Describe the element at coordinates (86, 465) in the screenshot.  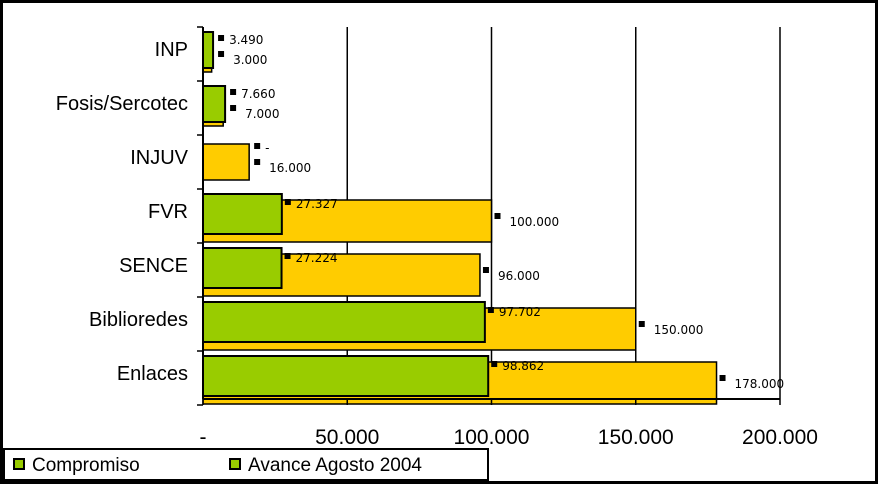
I see `legend-label: Compromiso` at that location.